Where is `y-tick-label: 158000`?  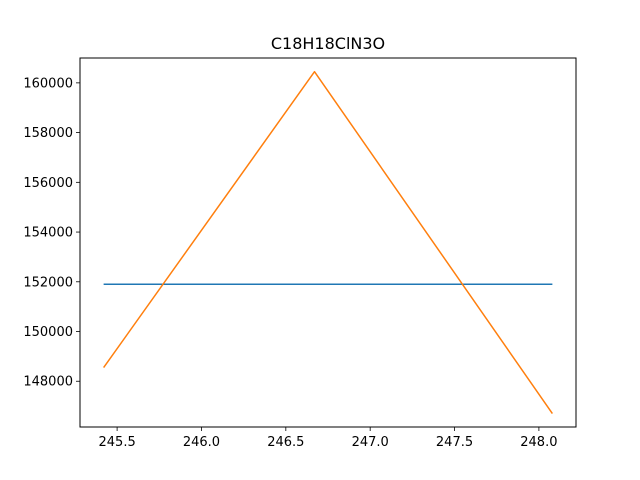
y-tick-label: 158000 is located at coordinates (48, 133).